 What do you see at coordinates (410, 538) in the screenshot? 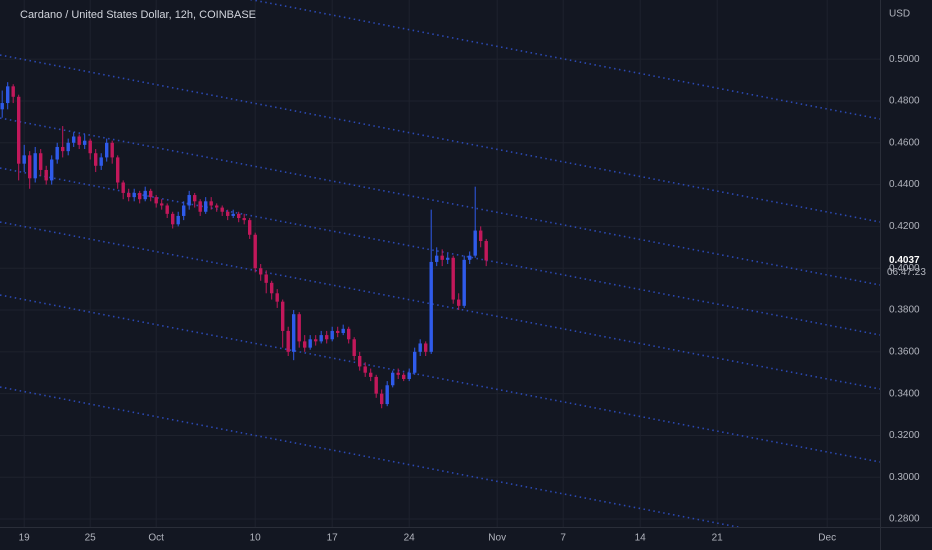
I see `x-tick-label: 24` at bounding box center [410, 538].